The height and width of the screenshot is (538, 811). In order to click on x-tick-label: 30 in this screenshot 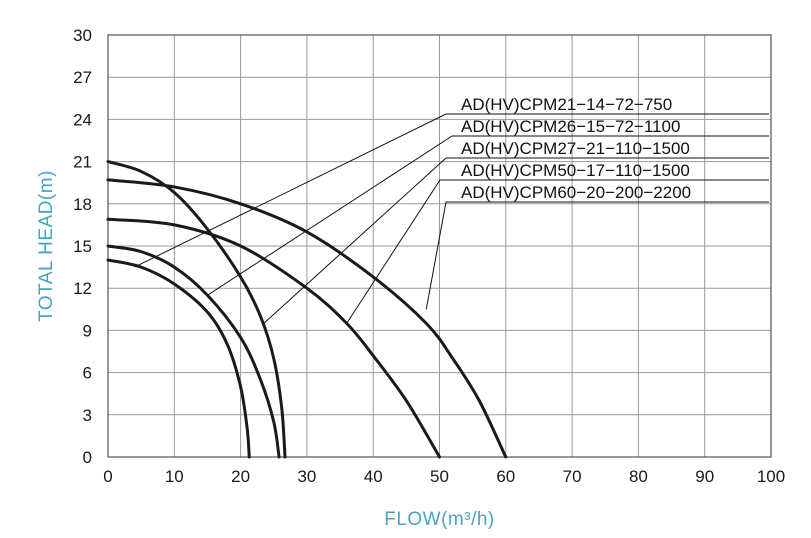, I will do `click(306, 476)`.